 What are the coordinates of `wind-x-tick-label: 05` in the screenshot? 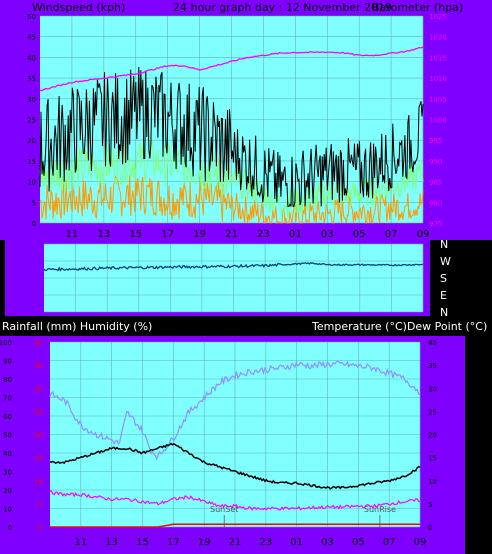 It's located at (359, 234).